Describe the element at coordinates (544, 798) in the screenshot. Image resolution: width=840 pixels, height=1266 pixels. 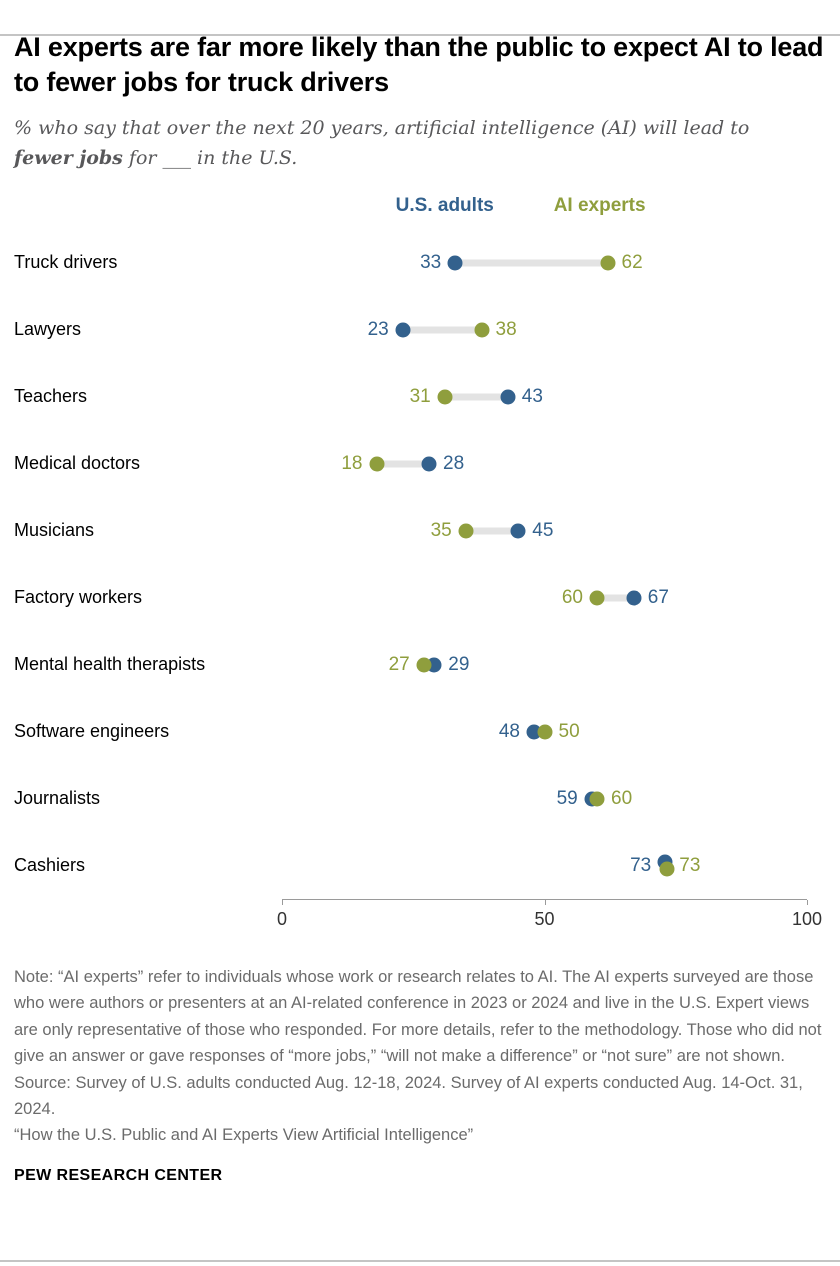
I see `row-plot: 59 60` at that location.